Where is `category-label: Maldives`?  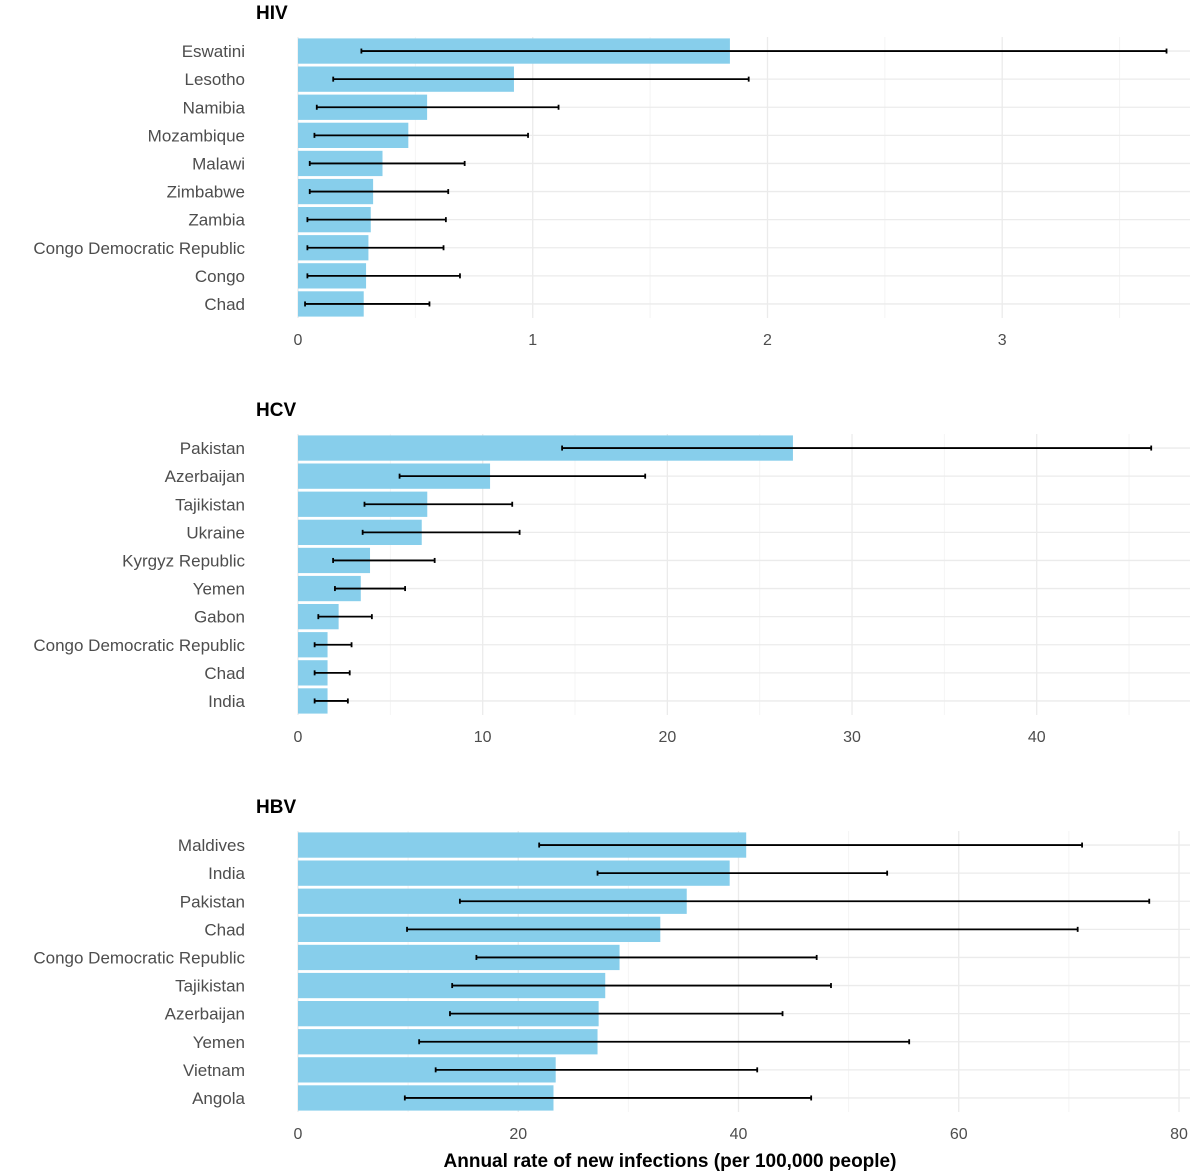 category-label: Maldives is located at coordinates (211, 845).